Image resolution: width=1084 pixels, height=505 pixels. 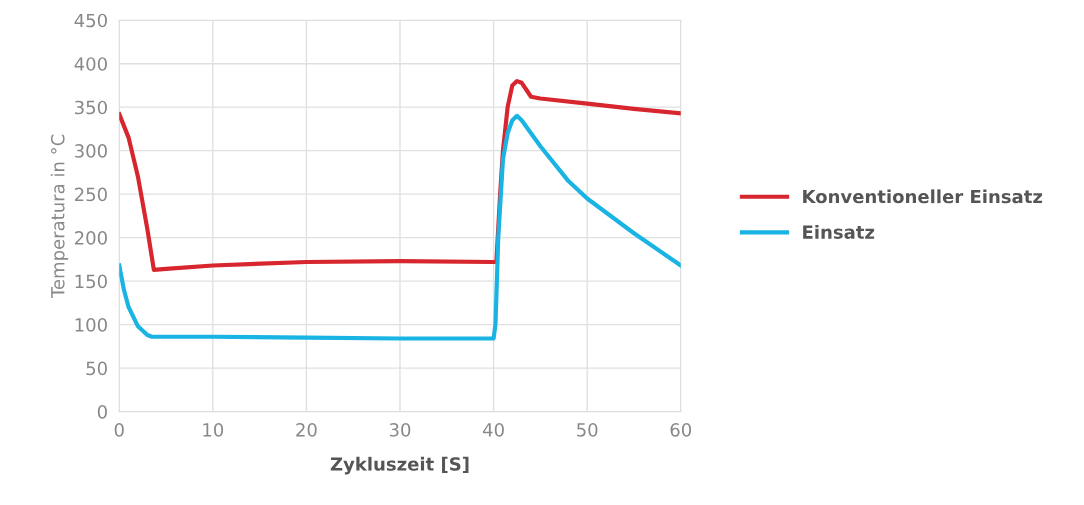 What do you see at coordinates (587, 430) in the screenshot?
I see `x-tick-label: 50` at bounding box center [587, 430].